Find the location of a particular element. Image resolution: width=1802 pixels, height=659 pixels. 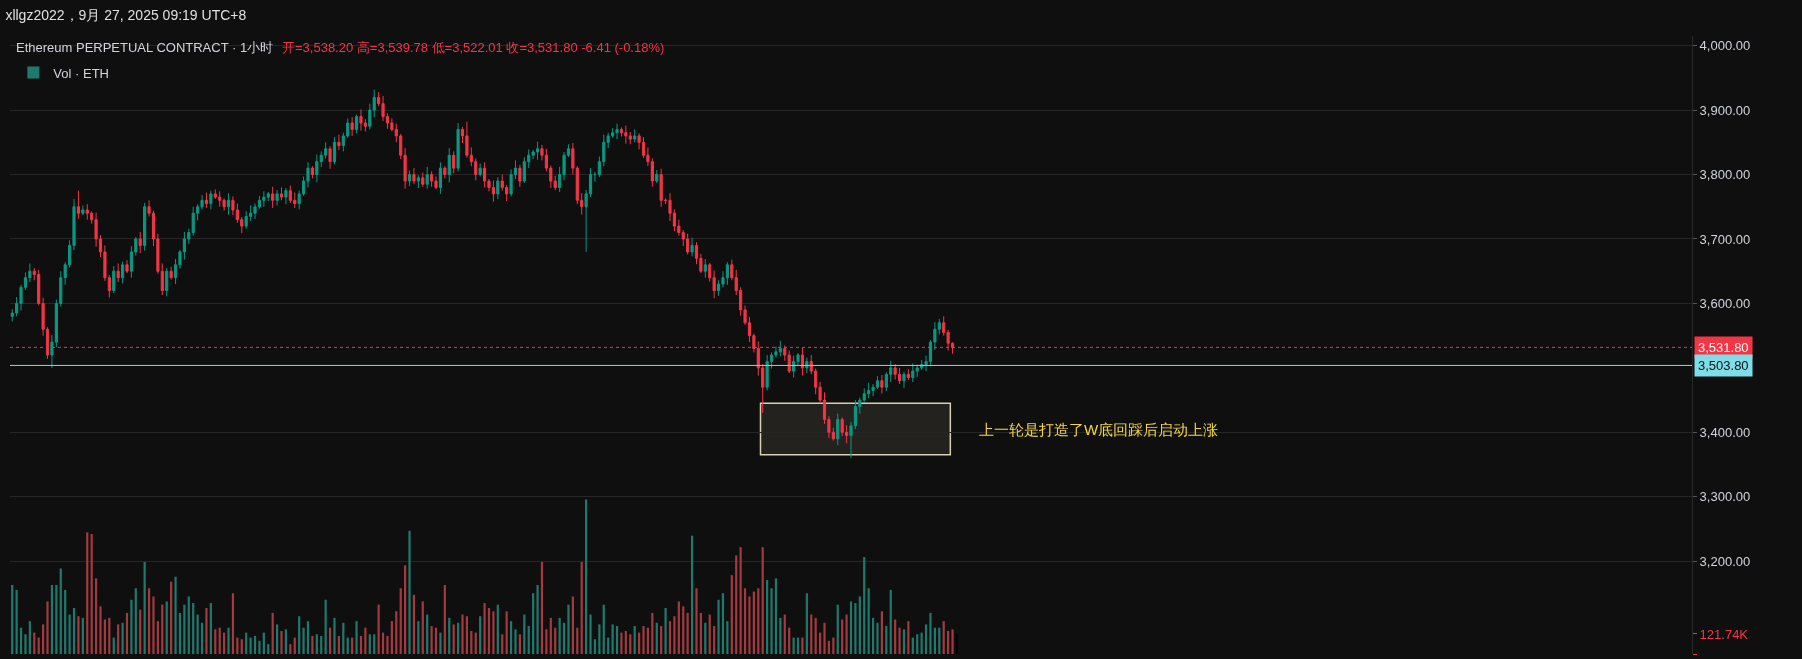

chart-subtitle: Ethereum PERPETUAL CONTRACT · 1小时 is located at coordinates (145, 47).